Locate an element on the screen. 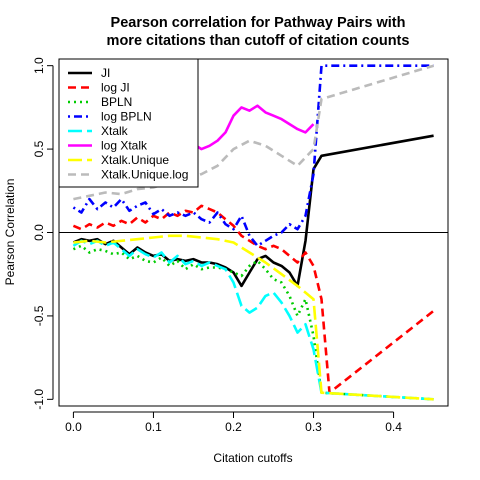 This screenshot has height=480, width=480. legend-label: Xtalk.Unique.log is located at coordinates (144, 175).